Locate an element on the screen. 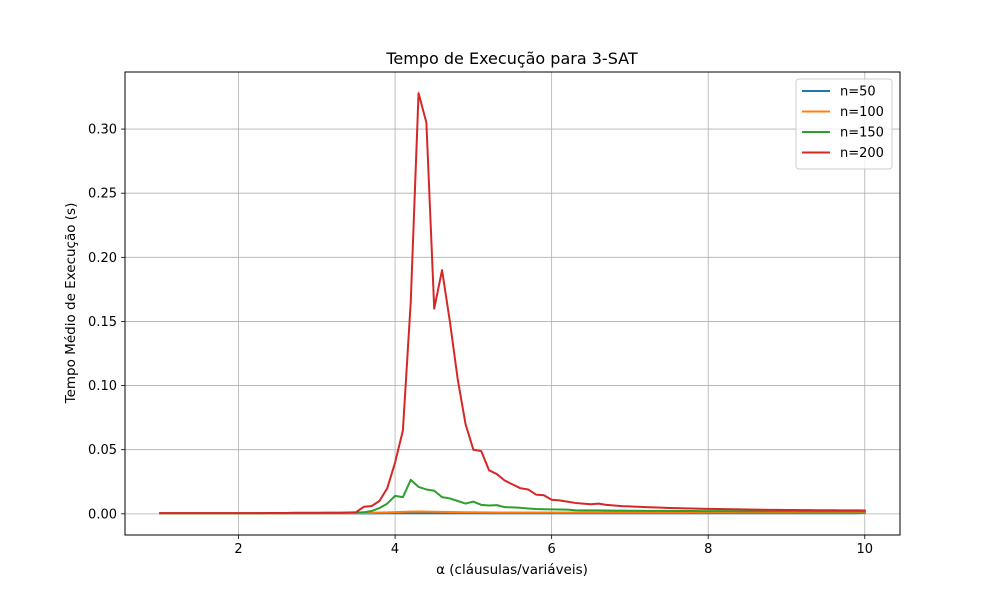 This screenshot has width=1000, height=600. y-tick-label: 0.20 is located at coordinates (102, 258).